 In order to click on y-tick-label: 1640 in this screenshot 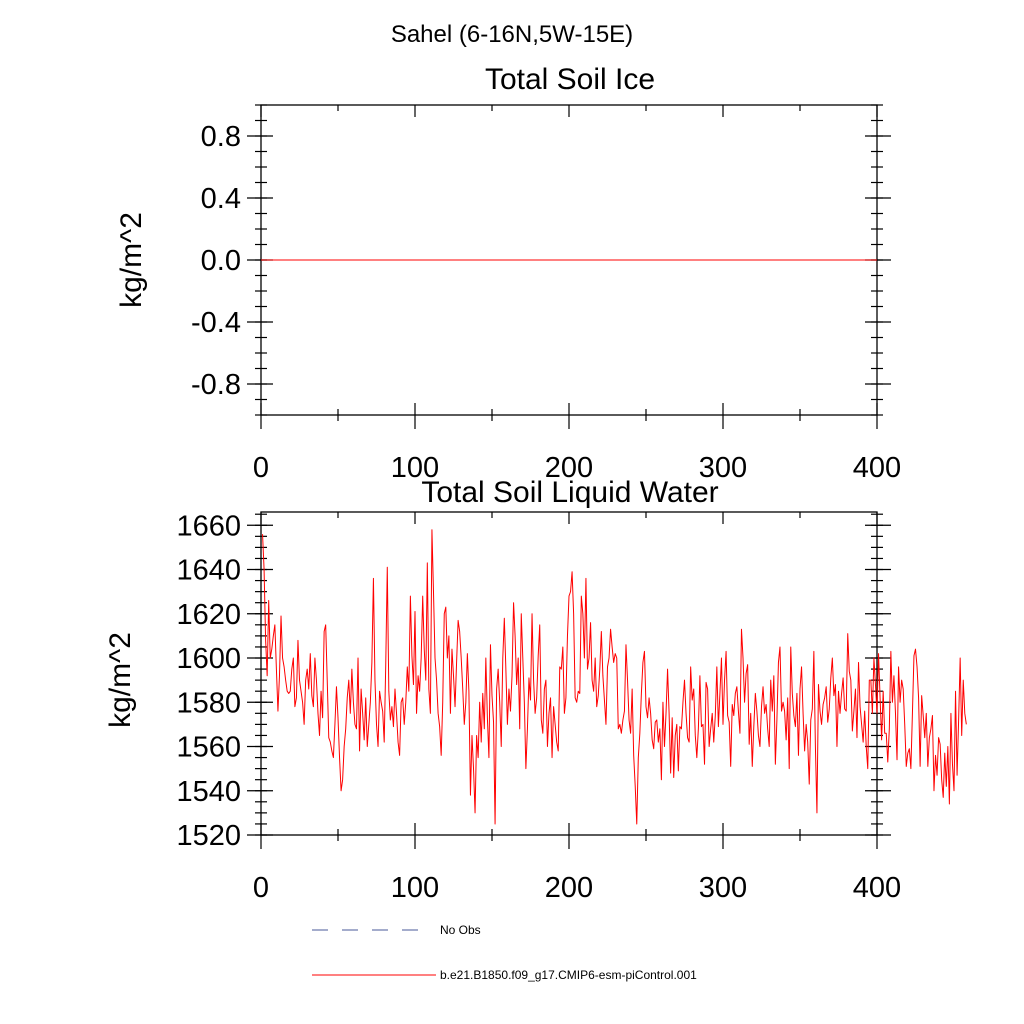, I will do `click(208, 571)`.